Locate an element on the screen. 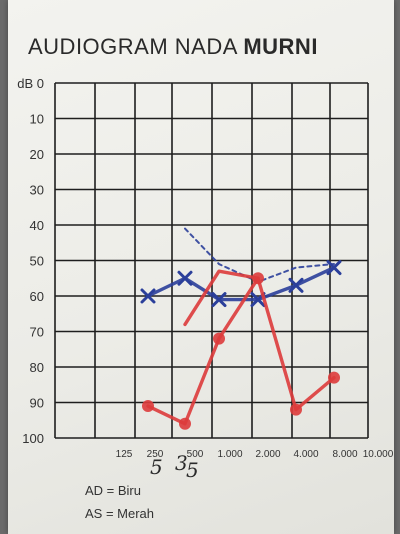 The width and height of the screenshot is (400, 534). y-tick-label: 80 is located at coordinates (37, 367).